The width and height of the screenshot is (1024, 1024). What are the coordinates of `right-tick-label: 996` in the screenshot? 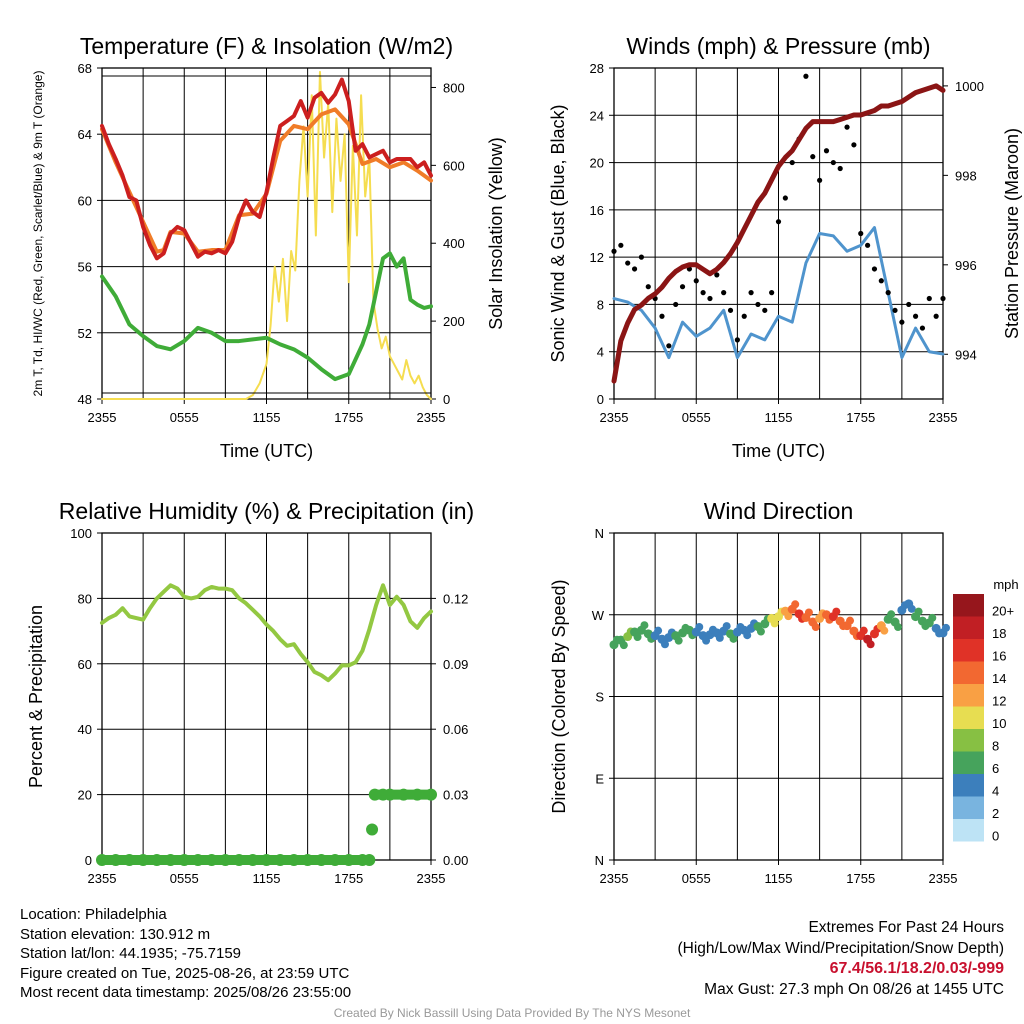 It's located at (966, 265).